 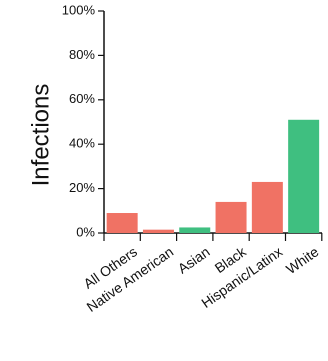 I want to click on y-tick-label: 40%, so click(x=82, y=143).